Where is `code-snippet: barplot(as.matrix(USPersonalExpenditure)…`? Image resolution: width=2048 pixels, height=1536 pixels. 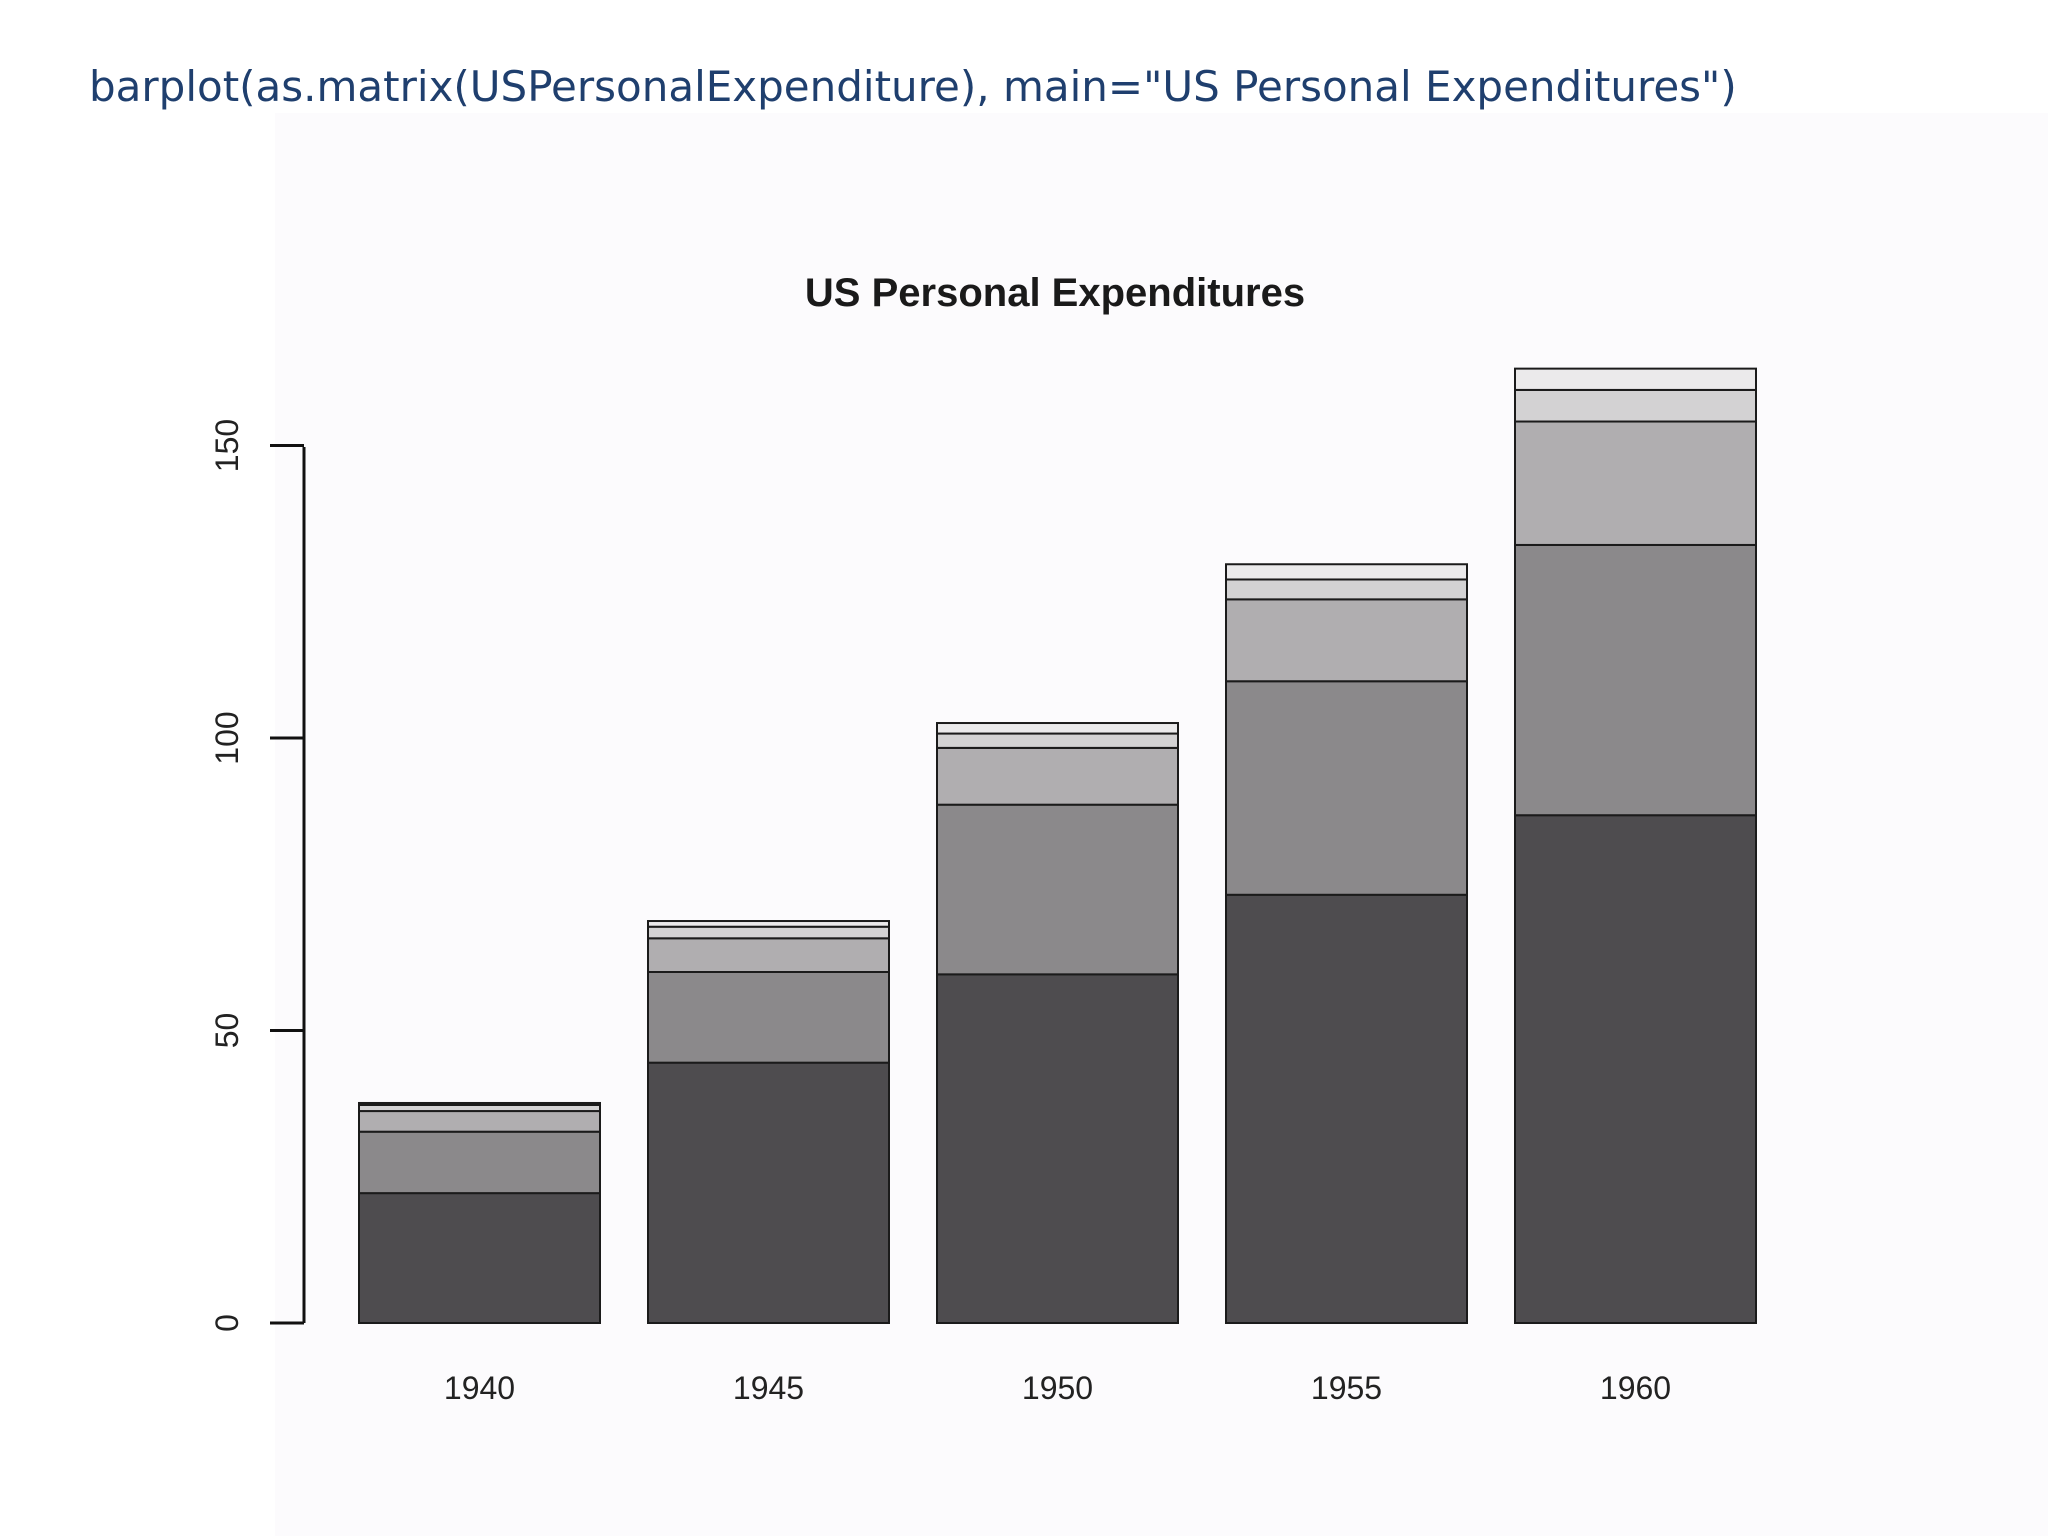
code-snippet: barplot(as.matrix(USPersonalExpenditure)… is located at coordinates (913, 86).